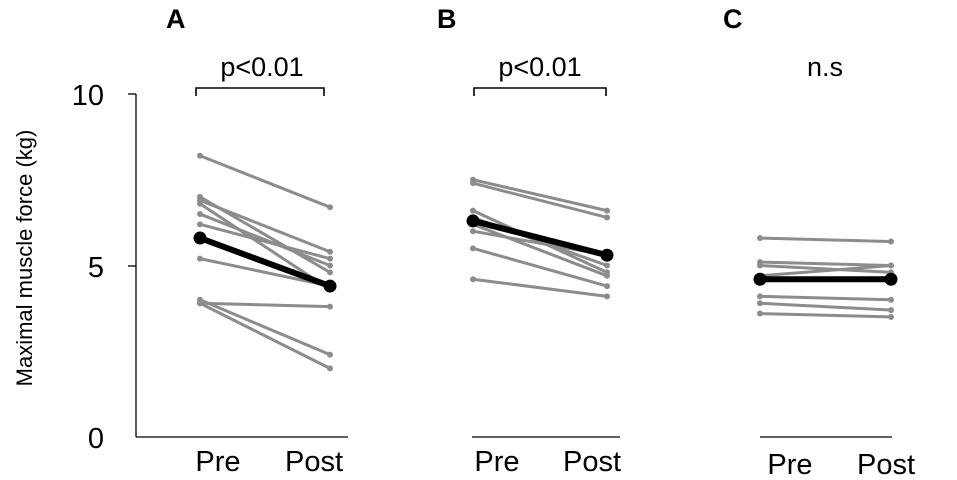  I want to click on panel-c-data, so click(825, 277).